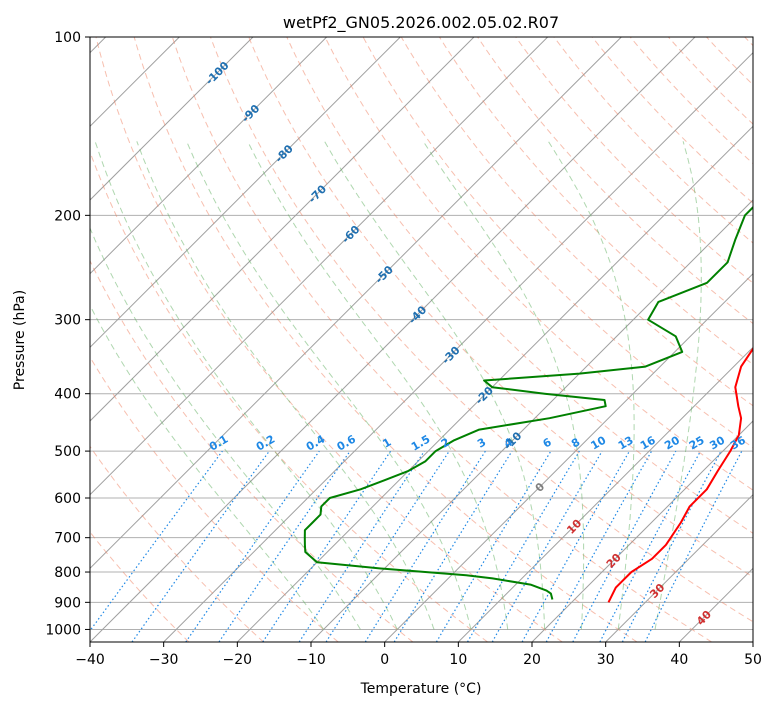  Describe the element at coordinates (648, 442) in the screenshot. I see `mixing-ratio-label: 16` at that location.